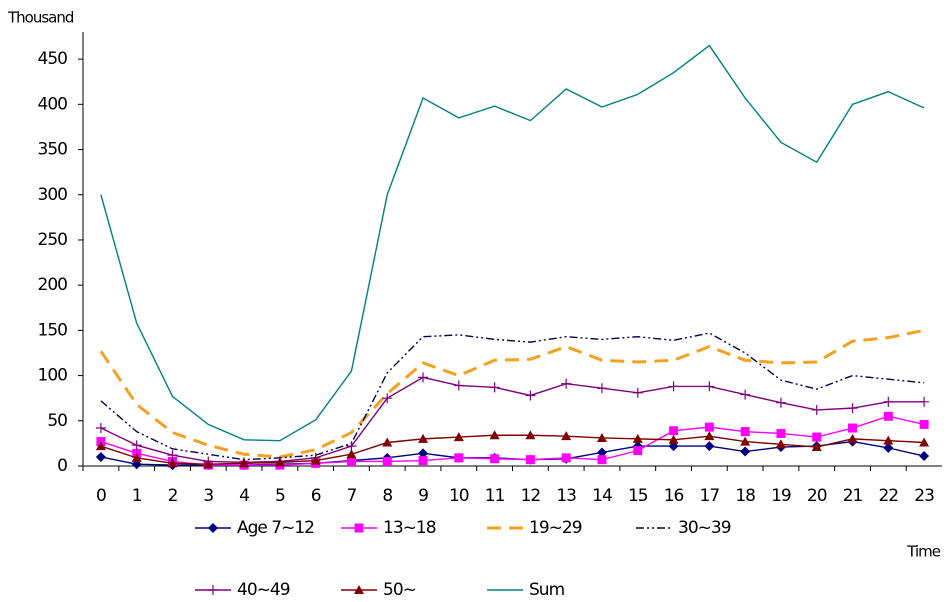 The image size is (947, 602). I want to click on x-tick-label: 1, so click(137, 496).